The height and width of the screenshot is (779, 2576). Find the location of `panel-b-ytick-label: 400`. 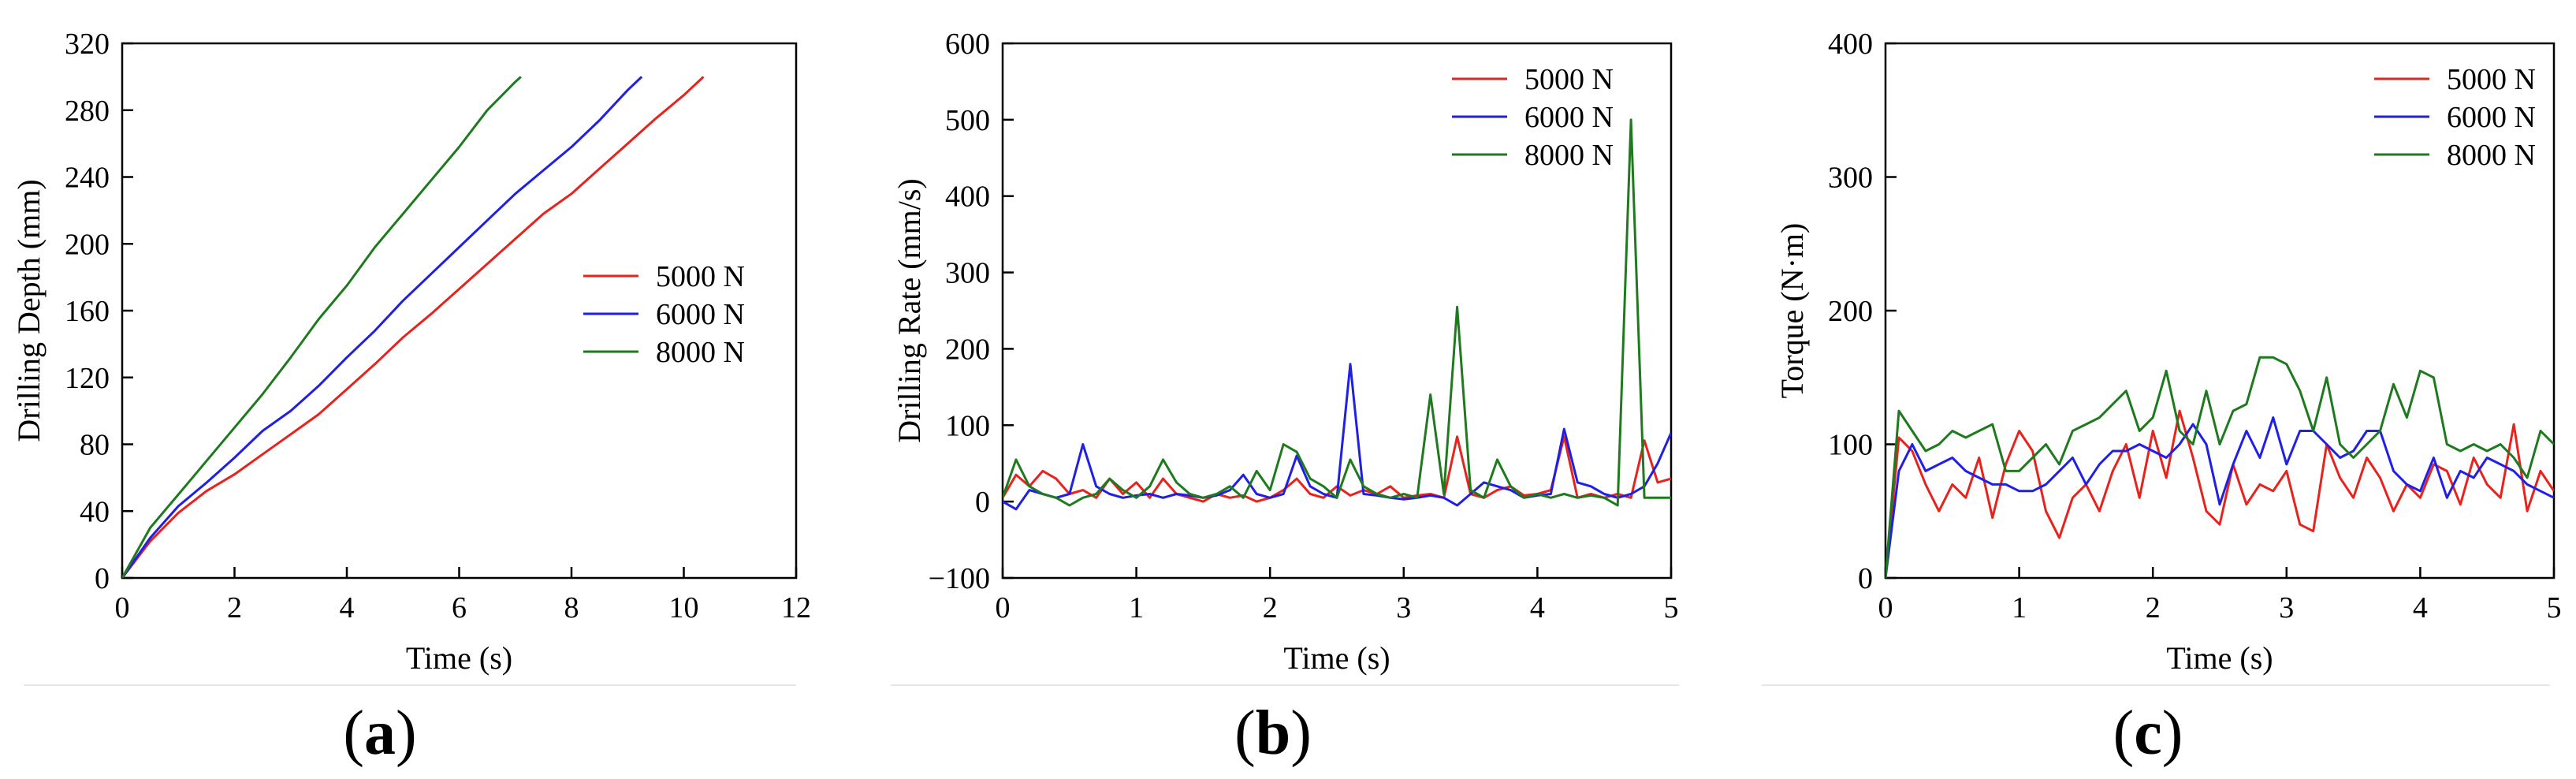

panel-b-ytick-label: 400 is located at coordinates (967, 197).